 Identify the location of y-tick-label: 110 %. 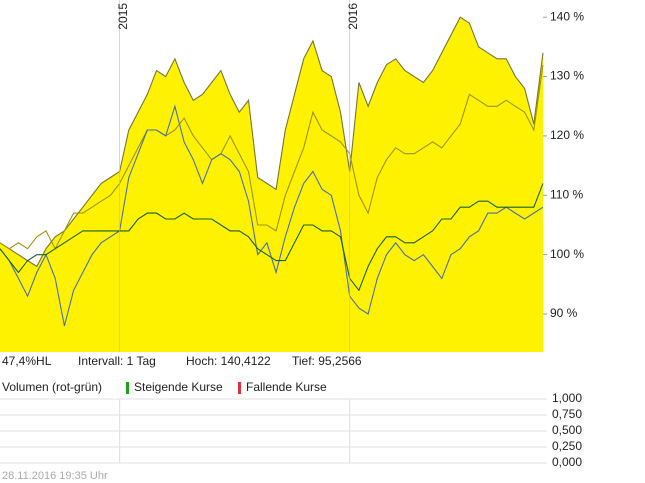
(566, 194).